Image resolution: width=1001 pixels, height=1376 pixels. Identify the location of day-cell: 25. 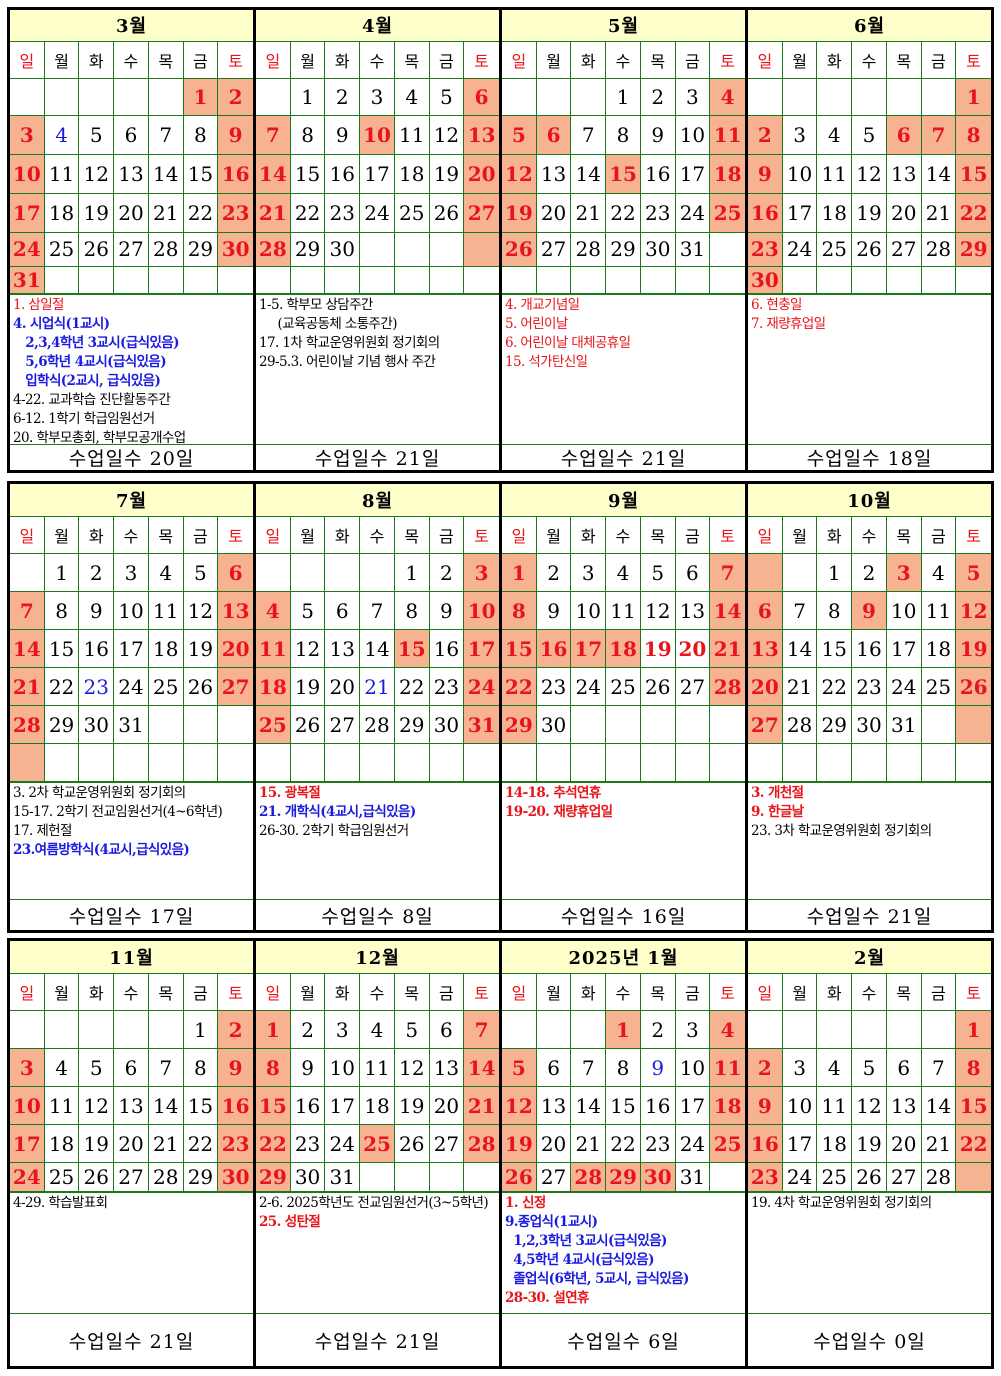
(377, 1144).